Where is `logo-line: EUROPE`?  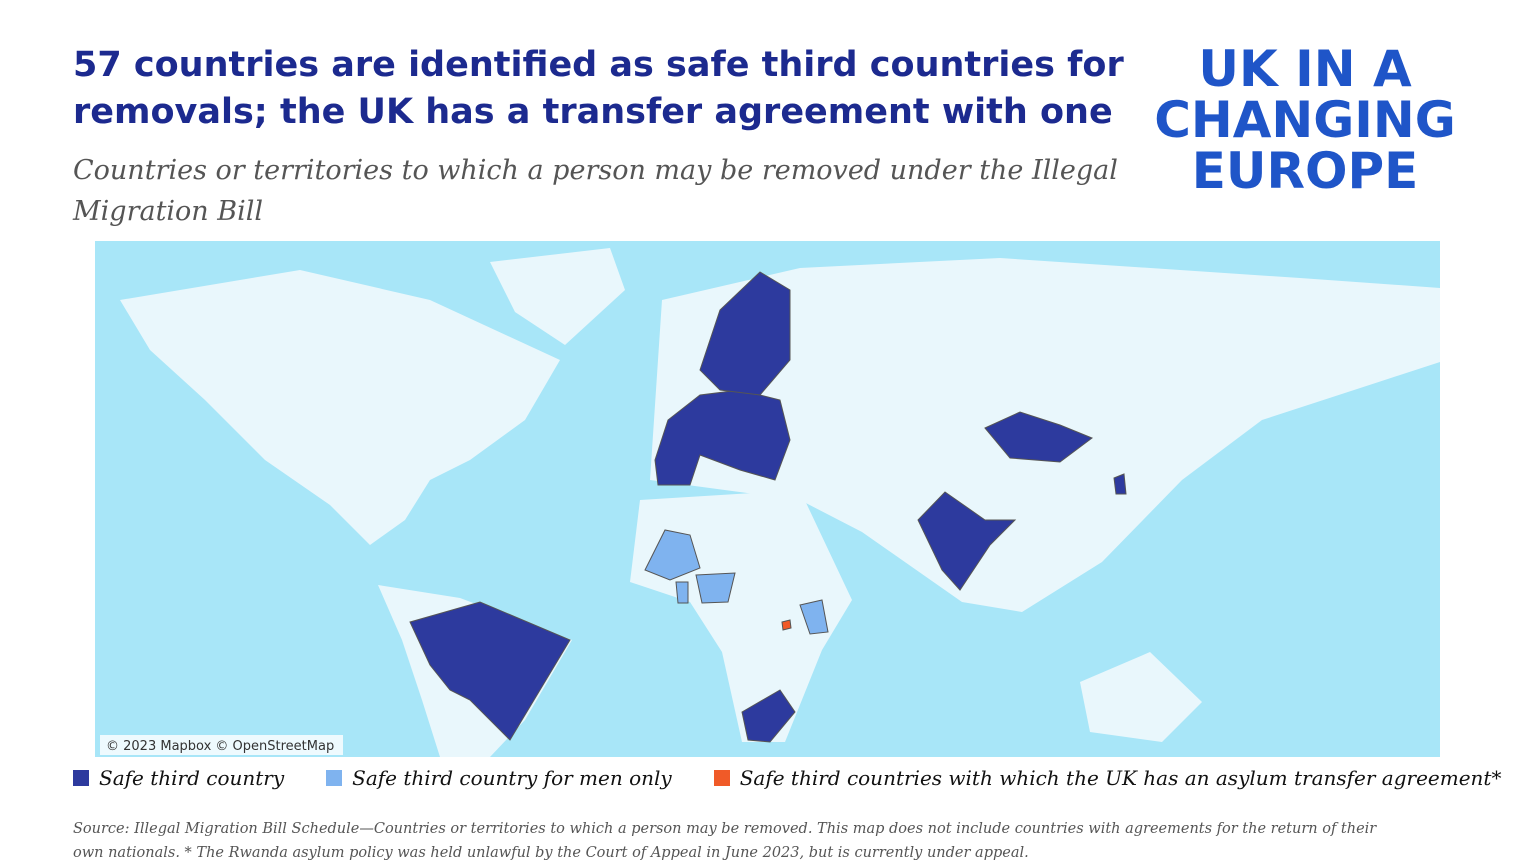 logo-line: EUROPE is located at coordinates (1305, 171).